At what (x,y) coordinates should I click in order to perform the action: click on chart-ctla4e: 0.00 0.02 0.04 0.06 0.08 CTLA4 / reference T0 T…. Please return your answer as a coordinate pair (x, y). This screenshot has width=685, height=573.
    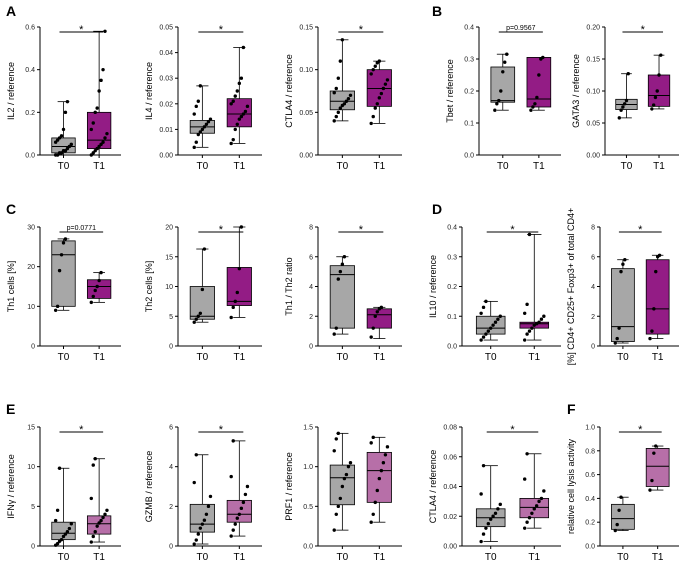
    Looking at the image, I should click on (494, 493).